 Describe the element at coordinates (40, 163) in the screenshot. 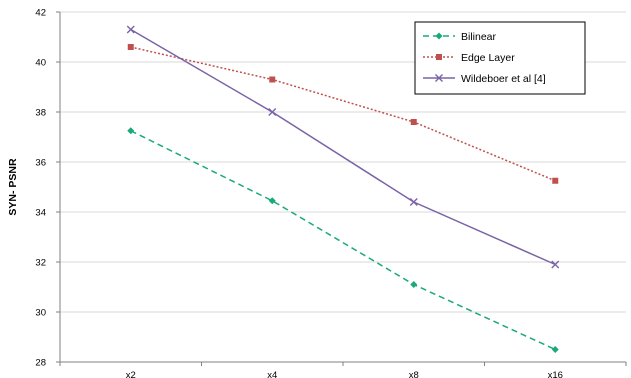

I see `y-tick-label: 36` at that location.